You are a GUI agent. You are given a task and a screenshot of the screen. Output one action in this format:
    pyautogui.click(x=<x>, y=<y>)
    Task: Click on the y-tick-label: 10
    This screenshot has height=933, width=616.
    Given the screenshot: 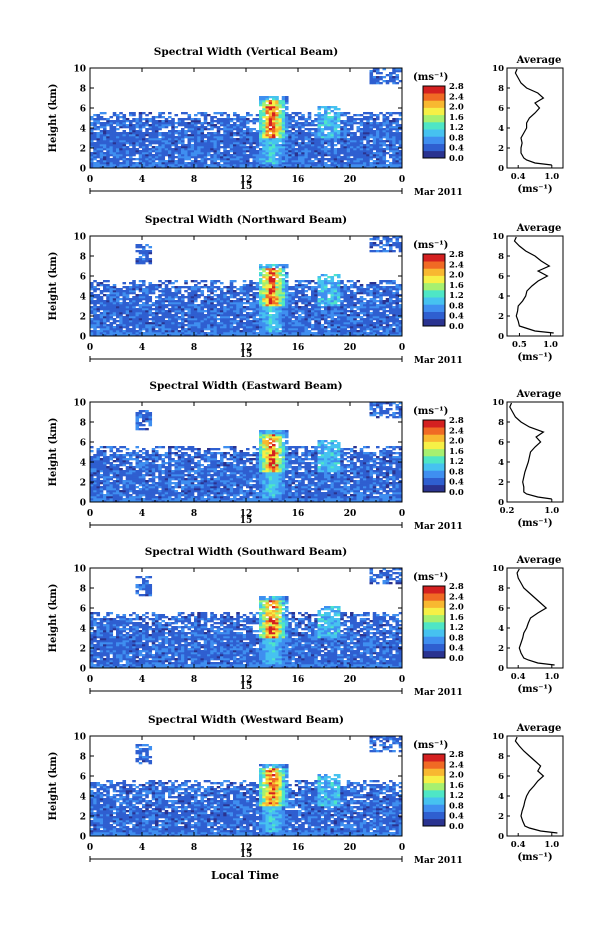 What is the action you would take?
    pyautogui.click(x=79, y=70)
    